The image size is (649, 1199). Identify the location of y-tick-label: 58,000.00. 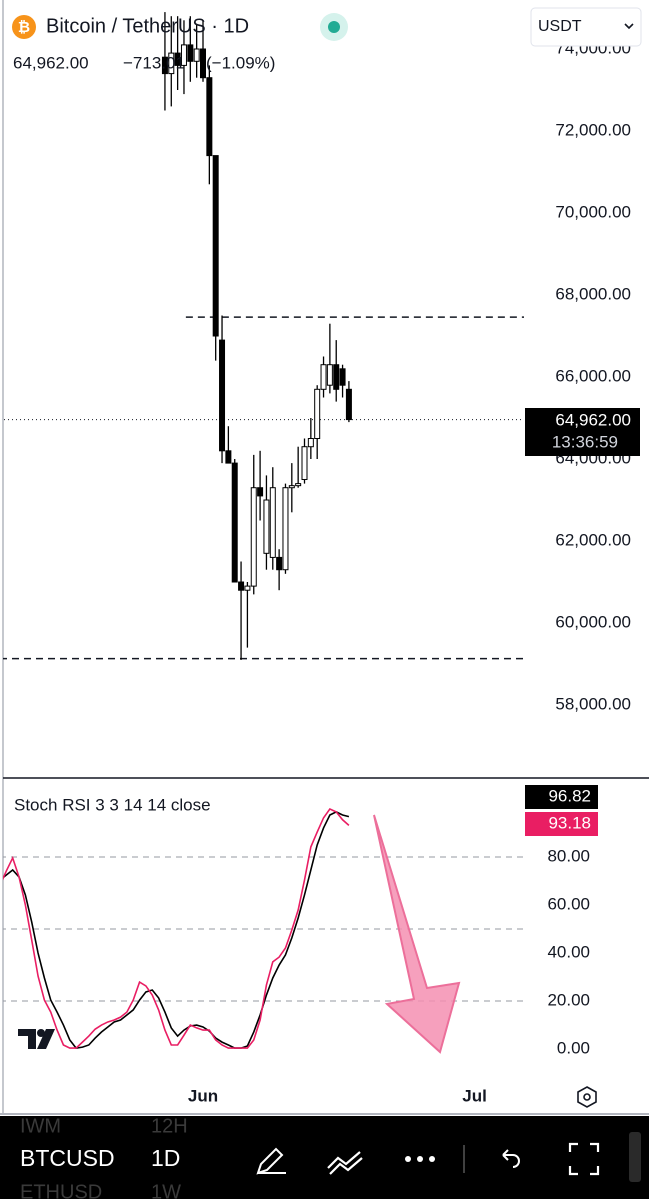
(593, 704).